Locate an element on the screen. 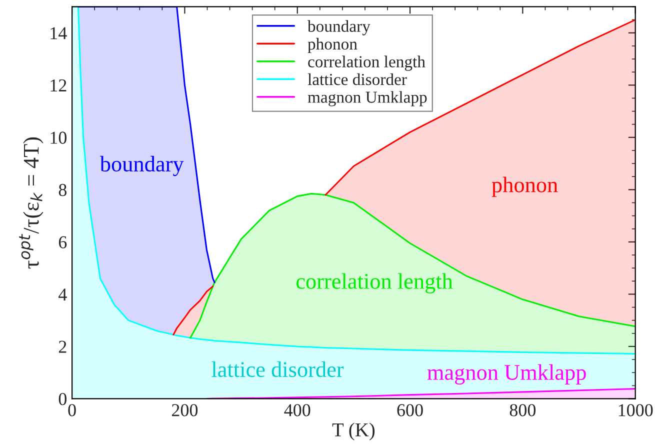 Image resolution: width=655 pixels, height=448 pixels. x-tick-label: 600 is located at coordinates (410, 410).